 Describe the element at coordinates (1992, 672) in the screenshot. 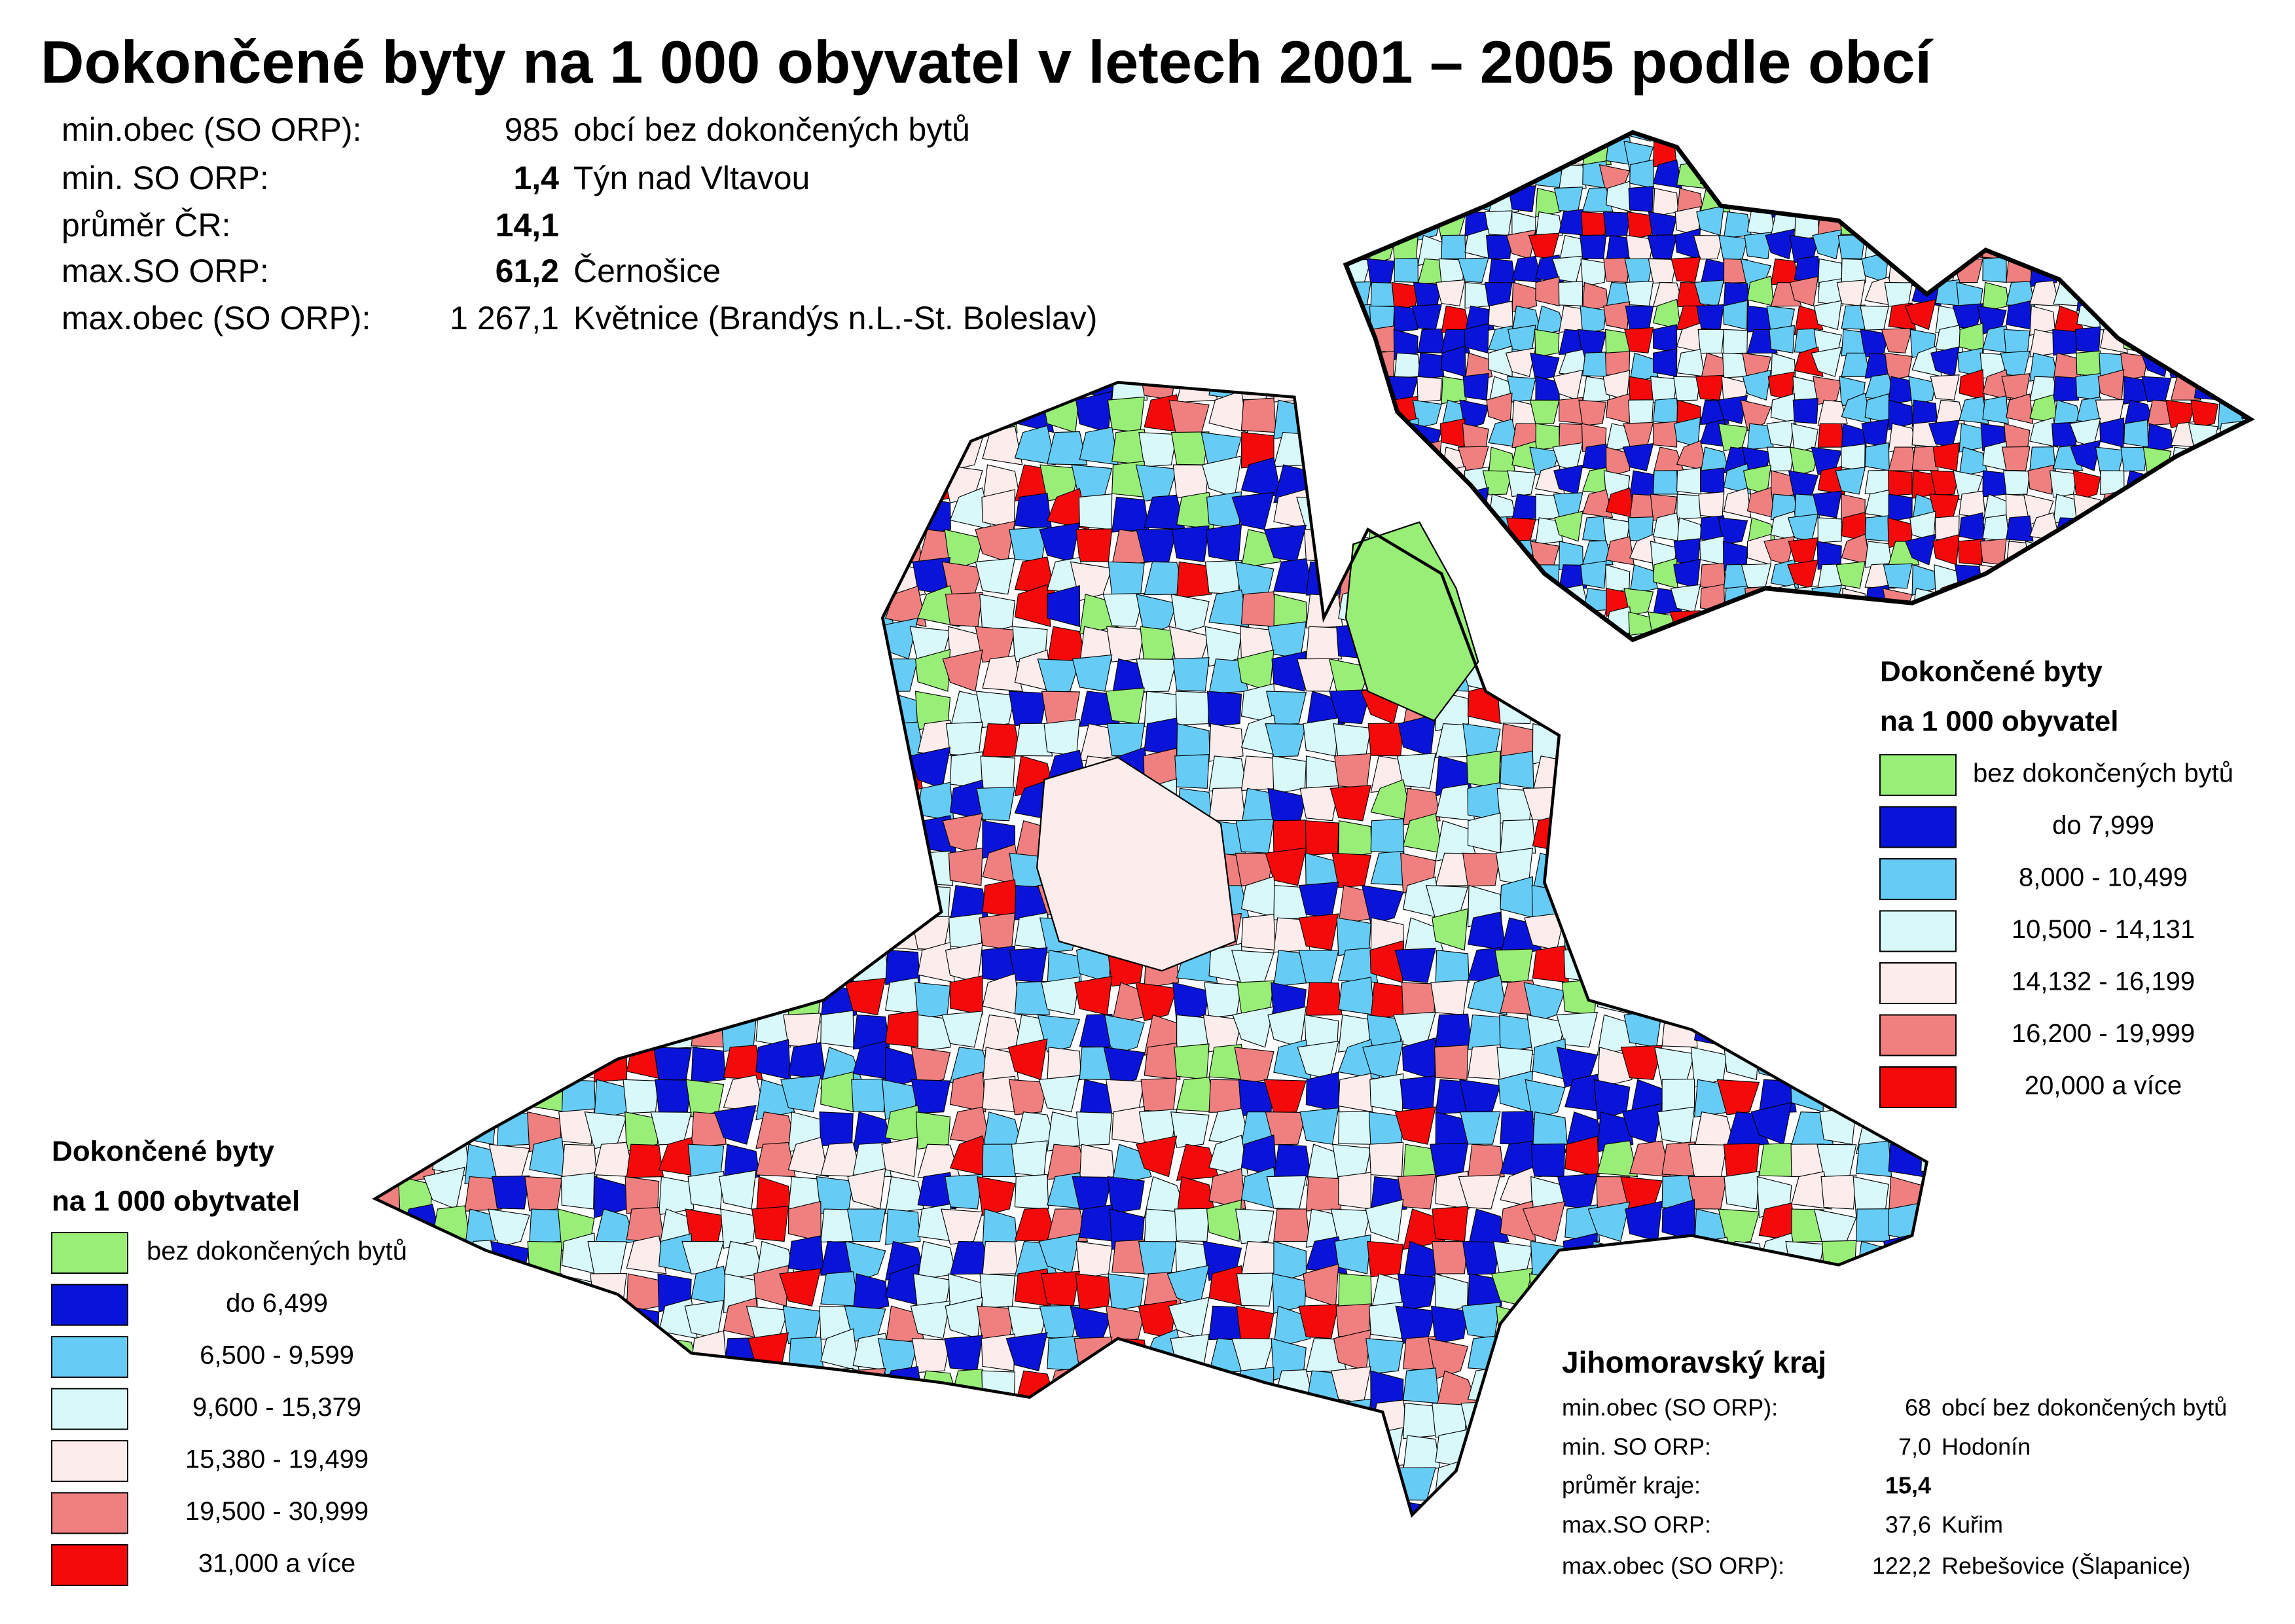

I see `legend-title: Dokončené byty` at that location.